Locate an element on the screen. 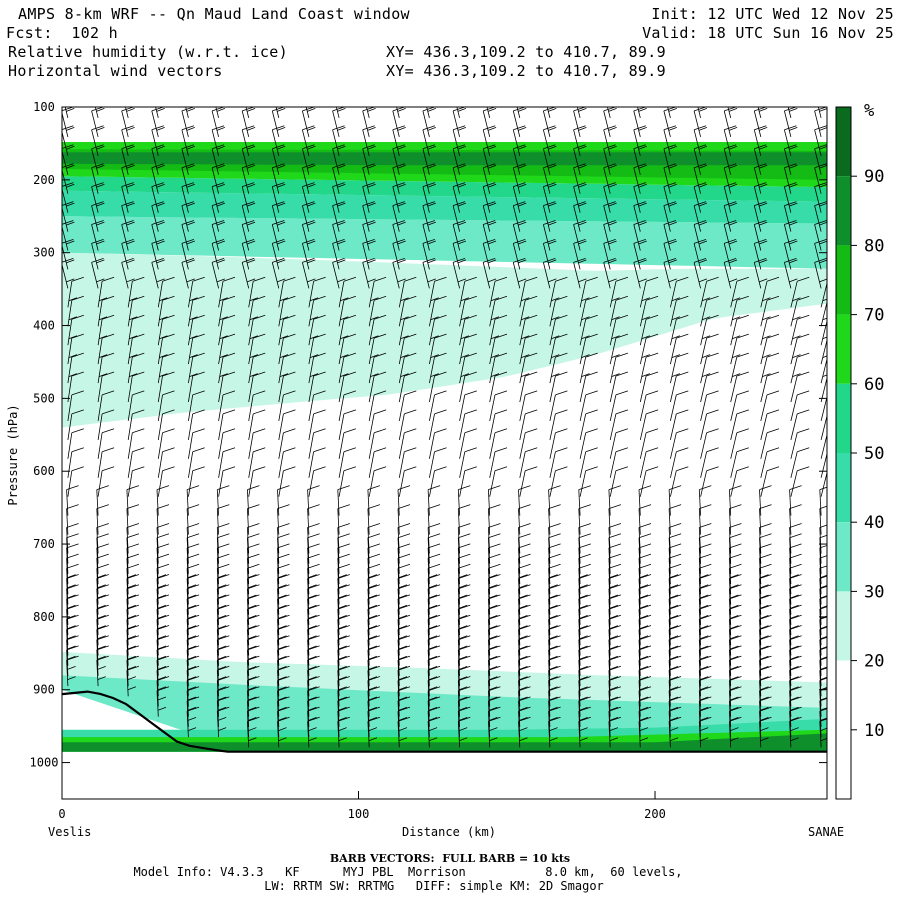  y-tick-label: 500 is located at coordinates (44, 398).